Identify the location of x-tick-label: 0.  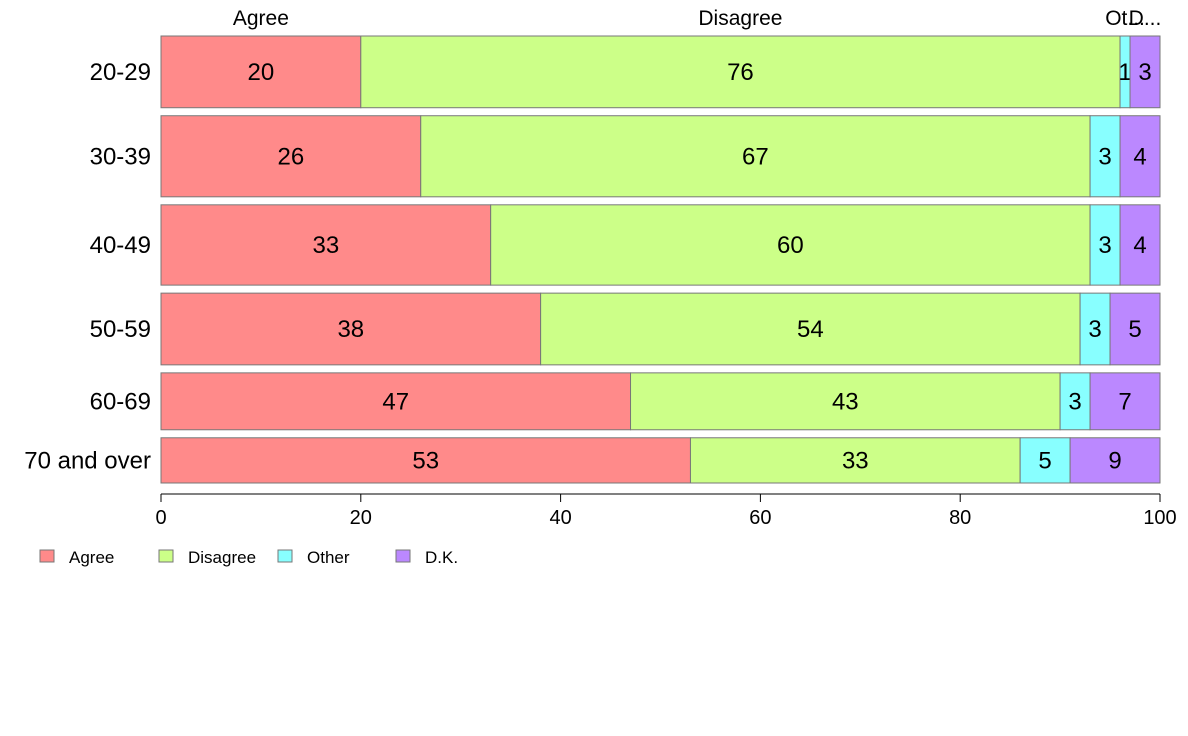
(160, 518).